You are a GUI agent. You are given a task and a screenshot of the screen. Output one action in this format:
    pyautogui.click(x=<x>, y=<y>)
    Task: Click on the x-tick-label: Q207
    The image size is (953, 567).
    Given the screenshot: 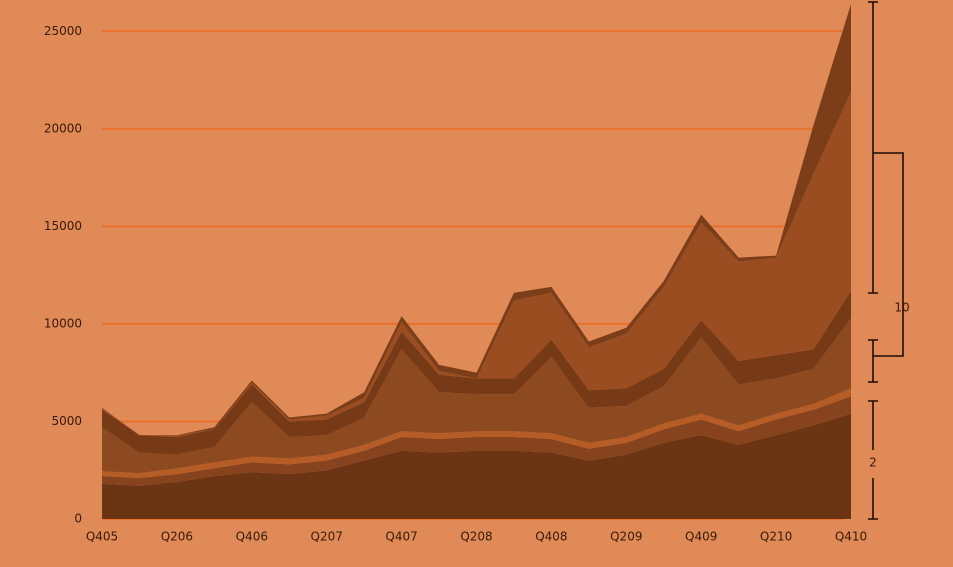 What is the action you would take?
    pyautogui.click(x=327, y=537)
    